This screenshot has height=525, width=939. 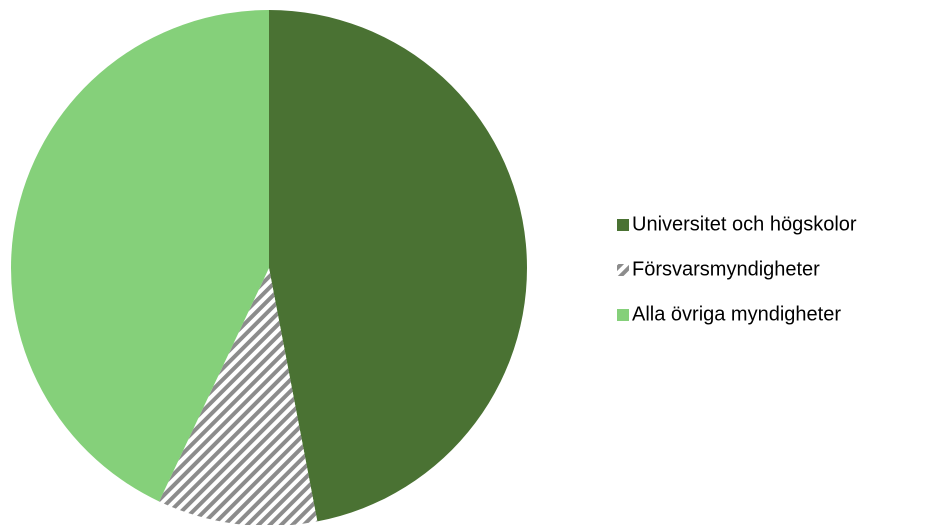 I want to click on pie-slice, so click(x=238, y=396).